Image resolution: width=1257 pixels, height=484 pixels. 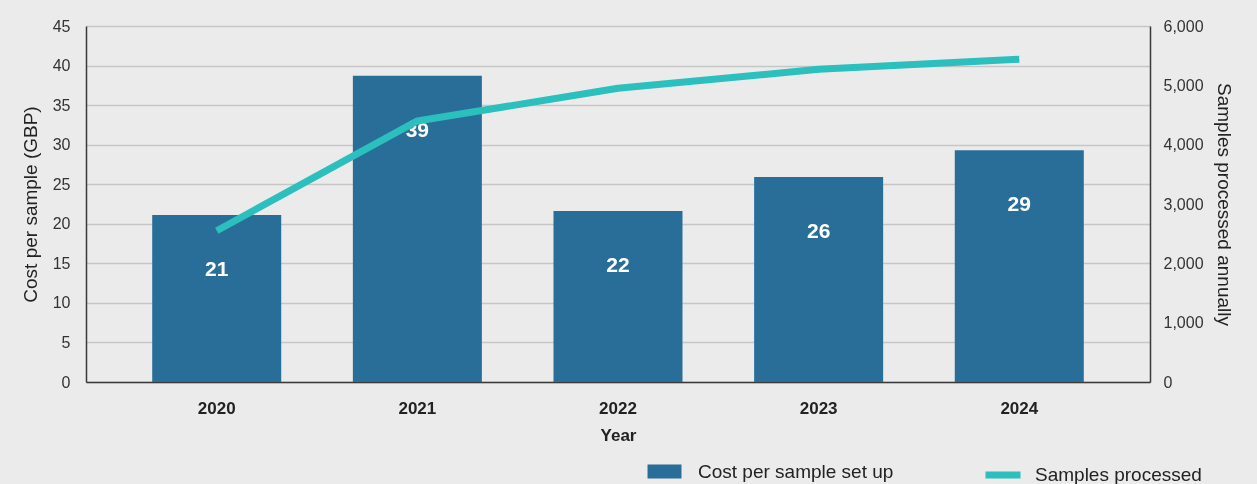 I want to click on x-tick-label: 2020, so click(x=216, y=408).